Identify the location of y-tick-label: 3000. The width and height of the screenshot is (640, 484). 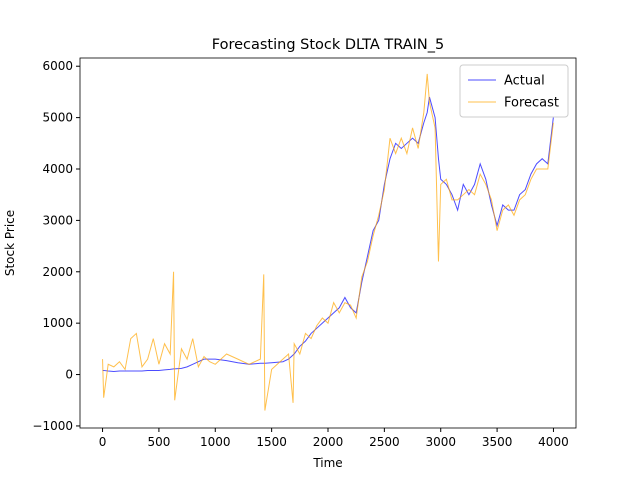
(57, 220).